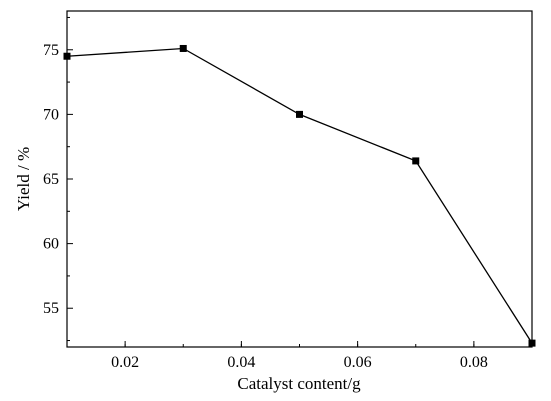 The height and width of the screenshot is (401, 551). What do you see at coordinates (299, 356) in the screenshot?
I see `x-axis-ticks: 0.02 0.04 0.06 0.08` at bounding box center [299, 356].